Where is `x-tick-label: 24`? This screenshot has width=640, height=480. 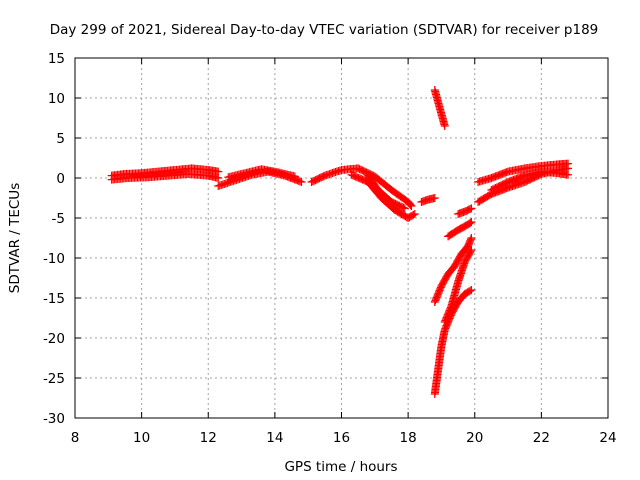
x-tick-label: 24 is located at coordinates (607, 438).